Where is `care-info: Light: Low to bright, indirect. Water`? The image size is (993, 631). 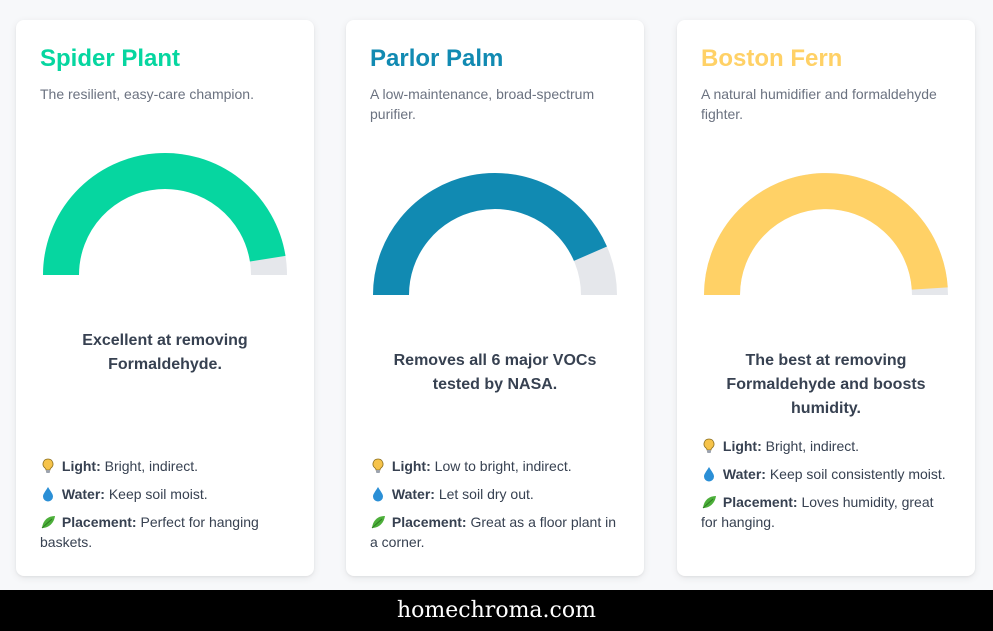 care-info: Light: Low to bright, indirect. Water is located at coordinates (495, 508).